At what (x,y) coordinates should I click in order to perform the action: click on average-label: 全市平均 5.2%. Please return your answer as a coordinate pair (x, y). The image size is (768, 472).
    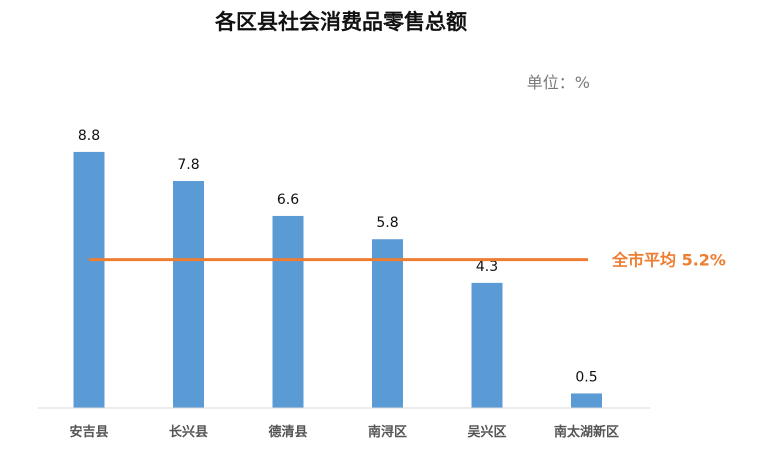
    Looking at the image, I should click on (668, 260).